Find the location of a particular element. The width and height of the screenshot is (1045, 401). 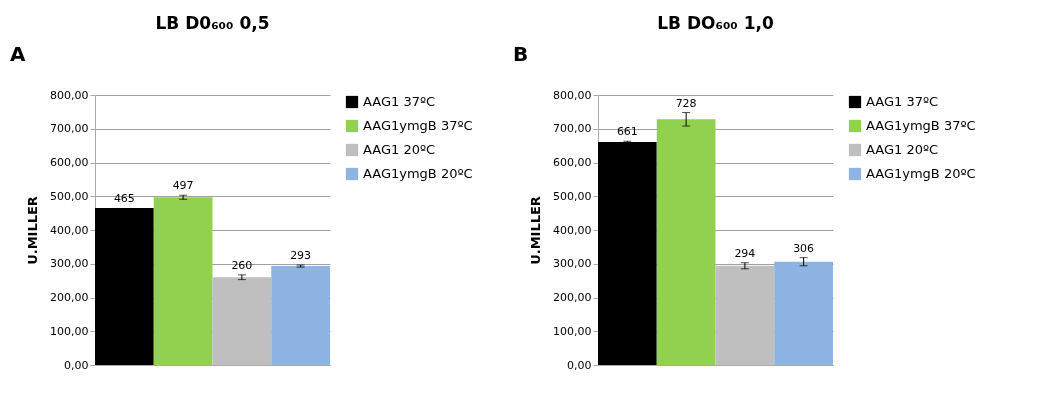

data-label: 728 is located at coordinates (686, 103).